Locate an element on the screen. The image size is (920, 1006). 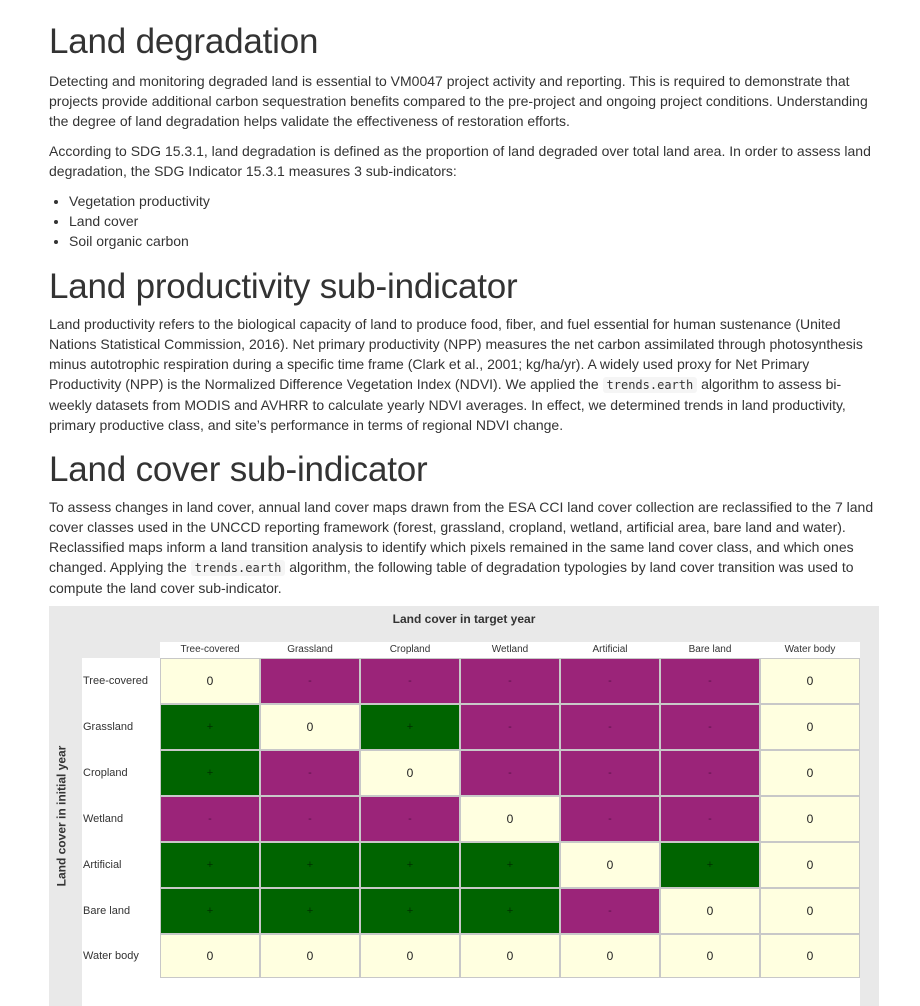
list-item: Land cover is located at coordinates (139, 221).